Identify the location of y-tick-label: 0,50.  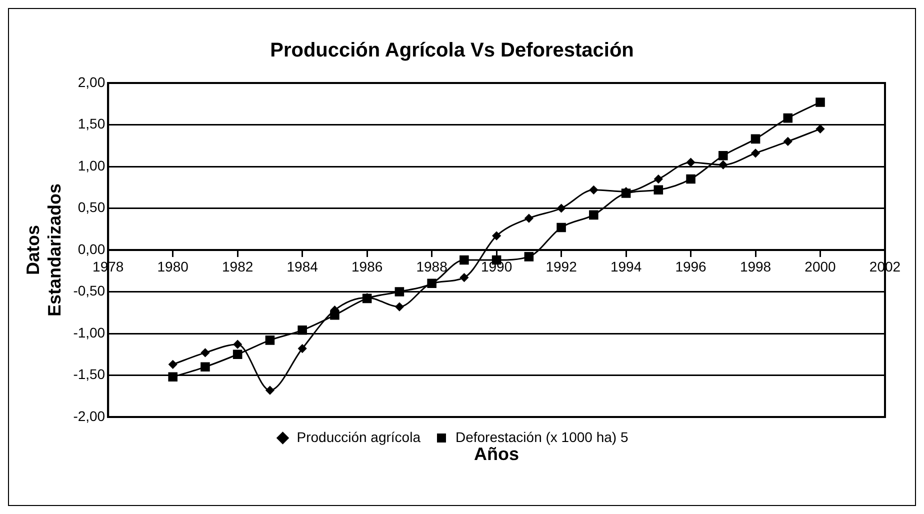
(92, 207).